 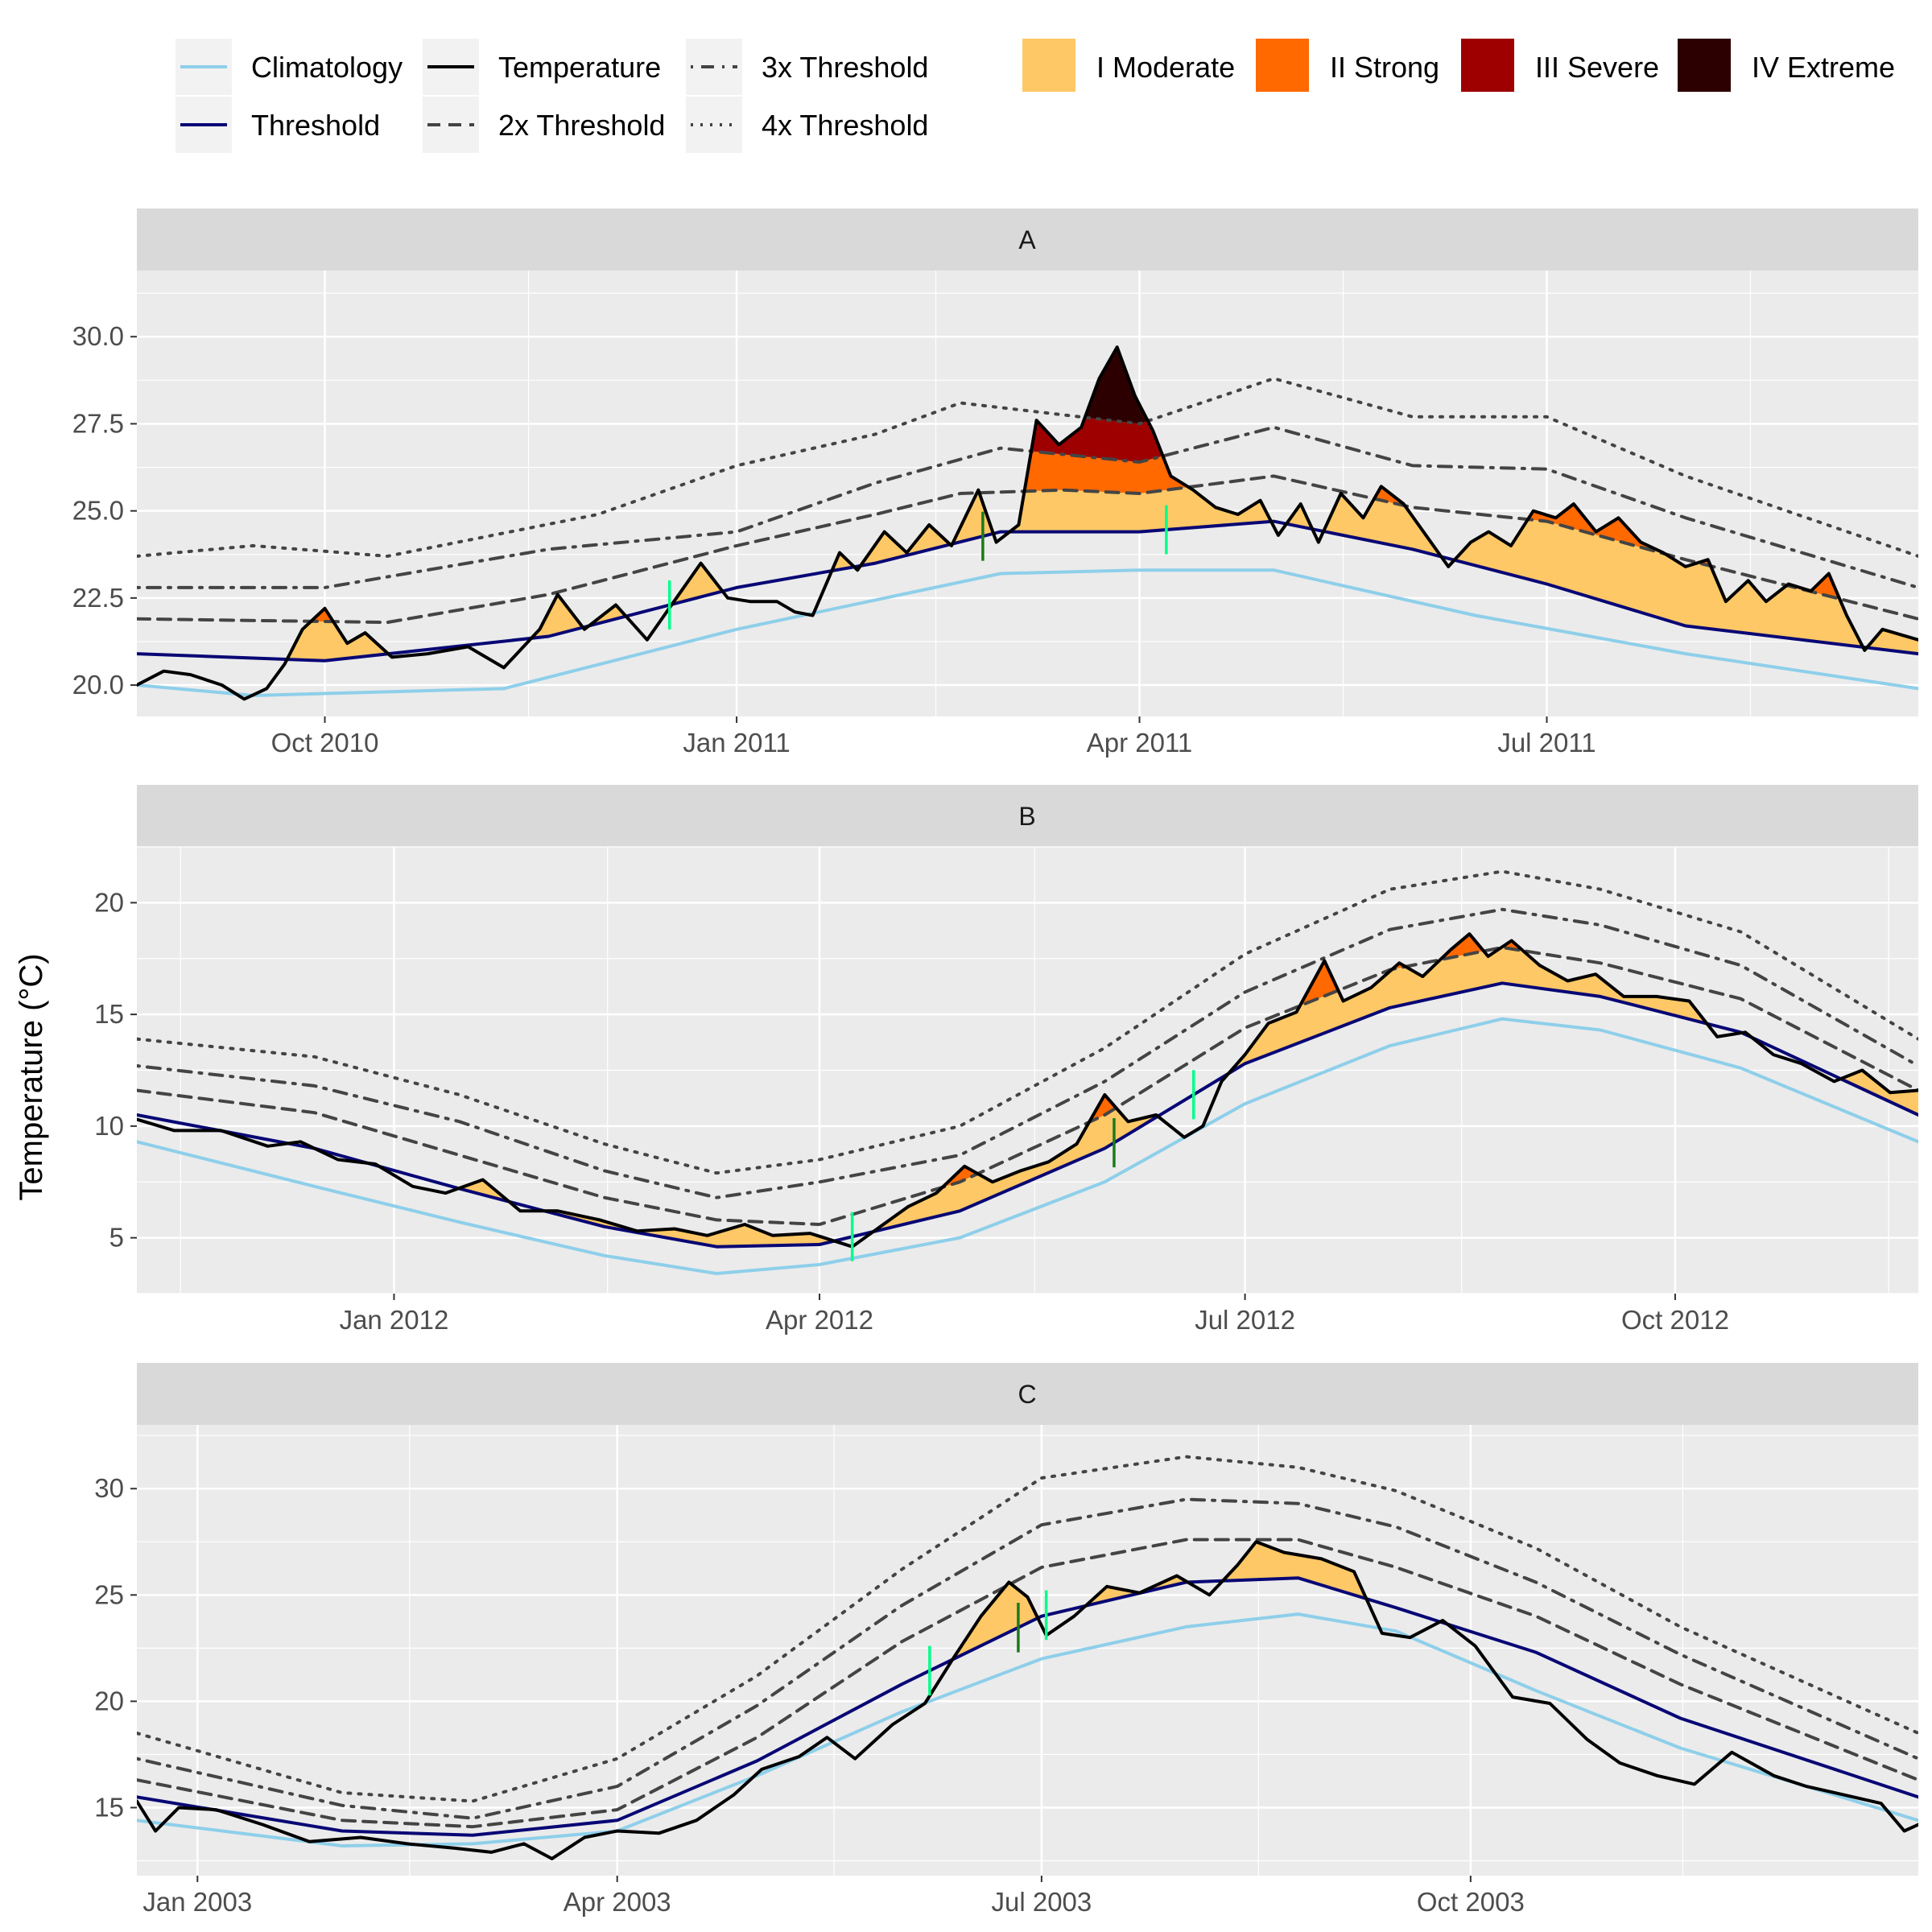 I want to click on legend-item-3x-threshold: 3x Threshold, so click(x=807, y=67).